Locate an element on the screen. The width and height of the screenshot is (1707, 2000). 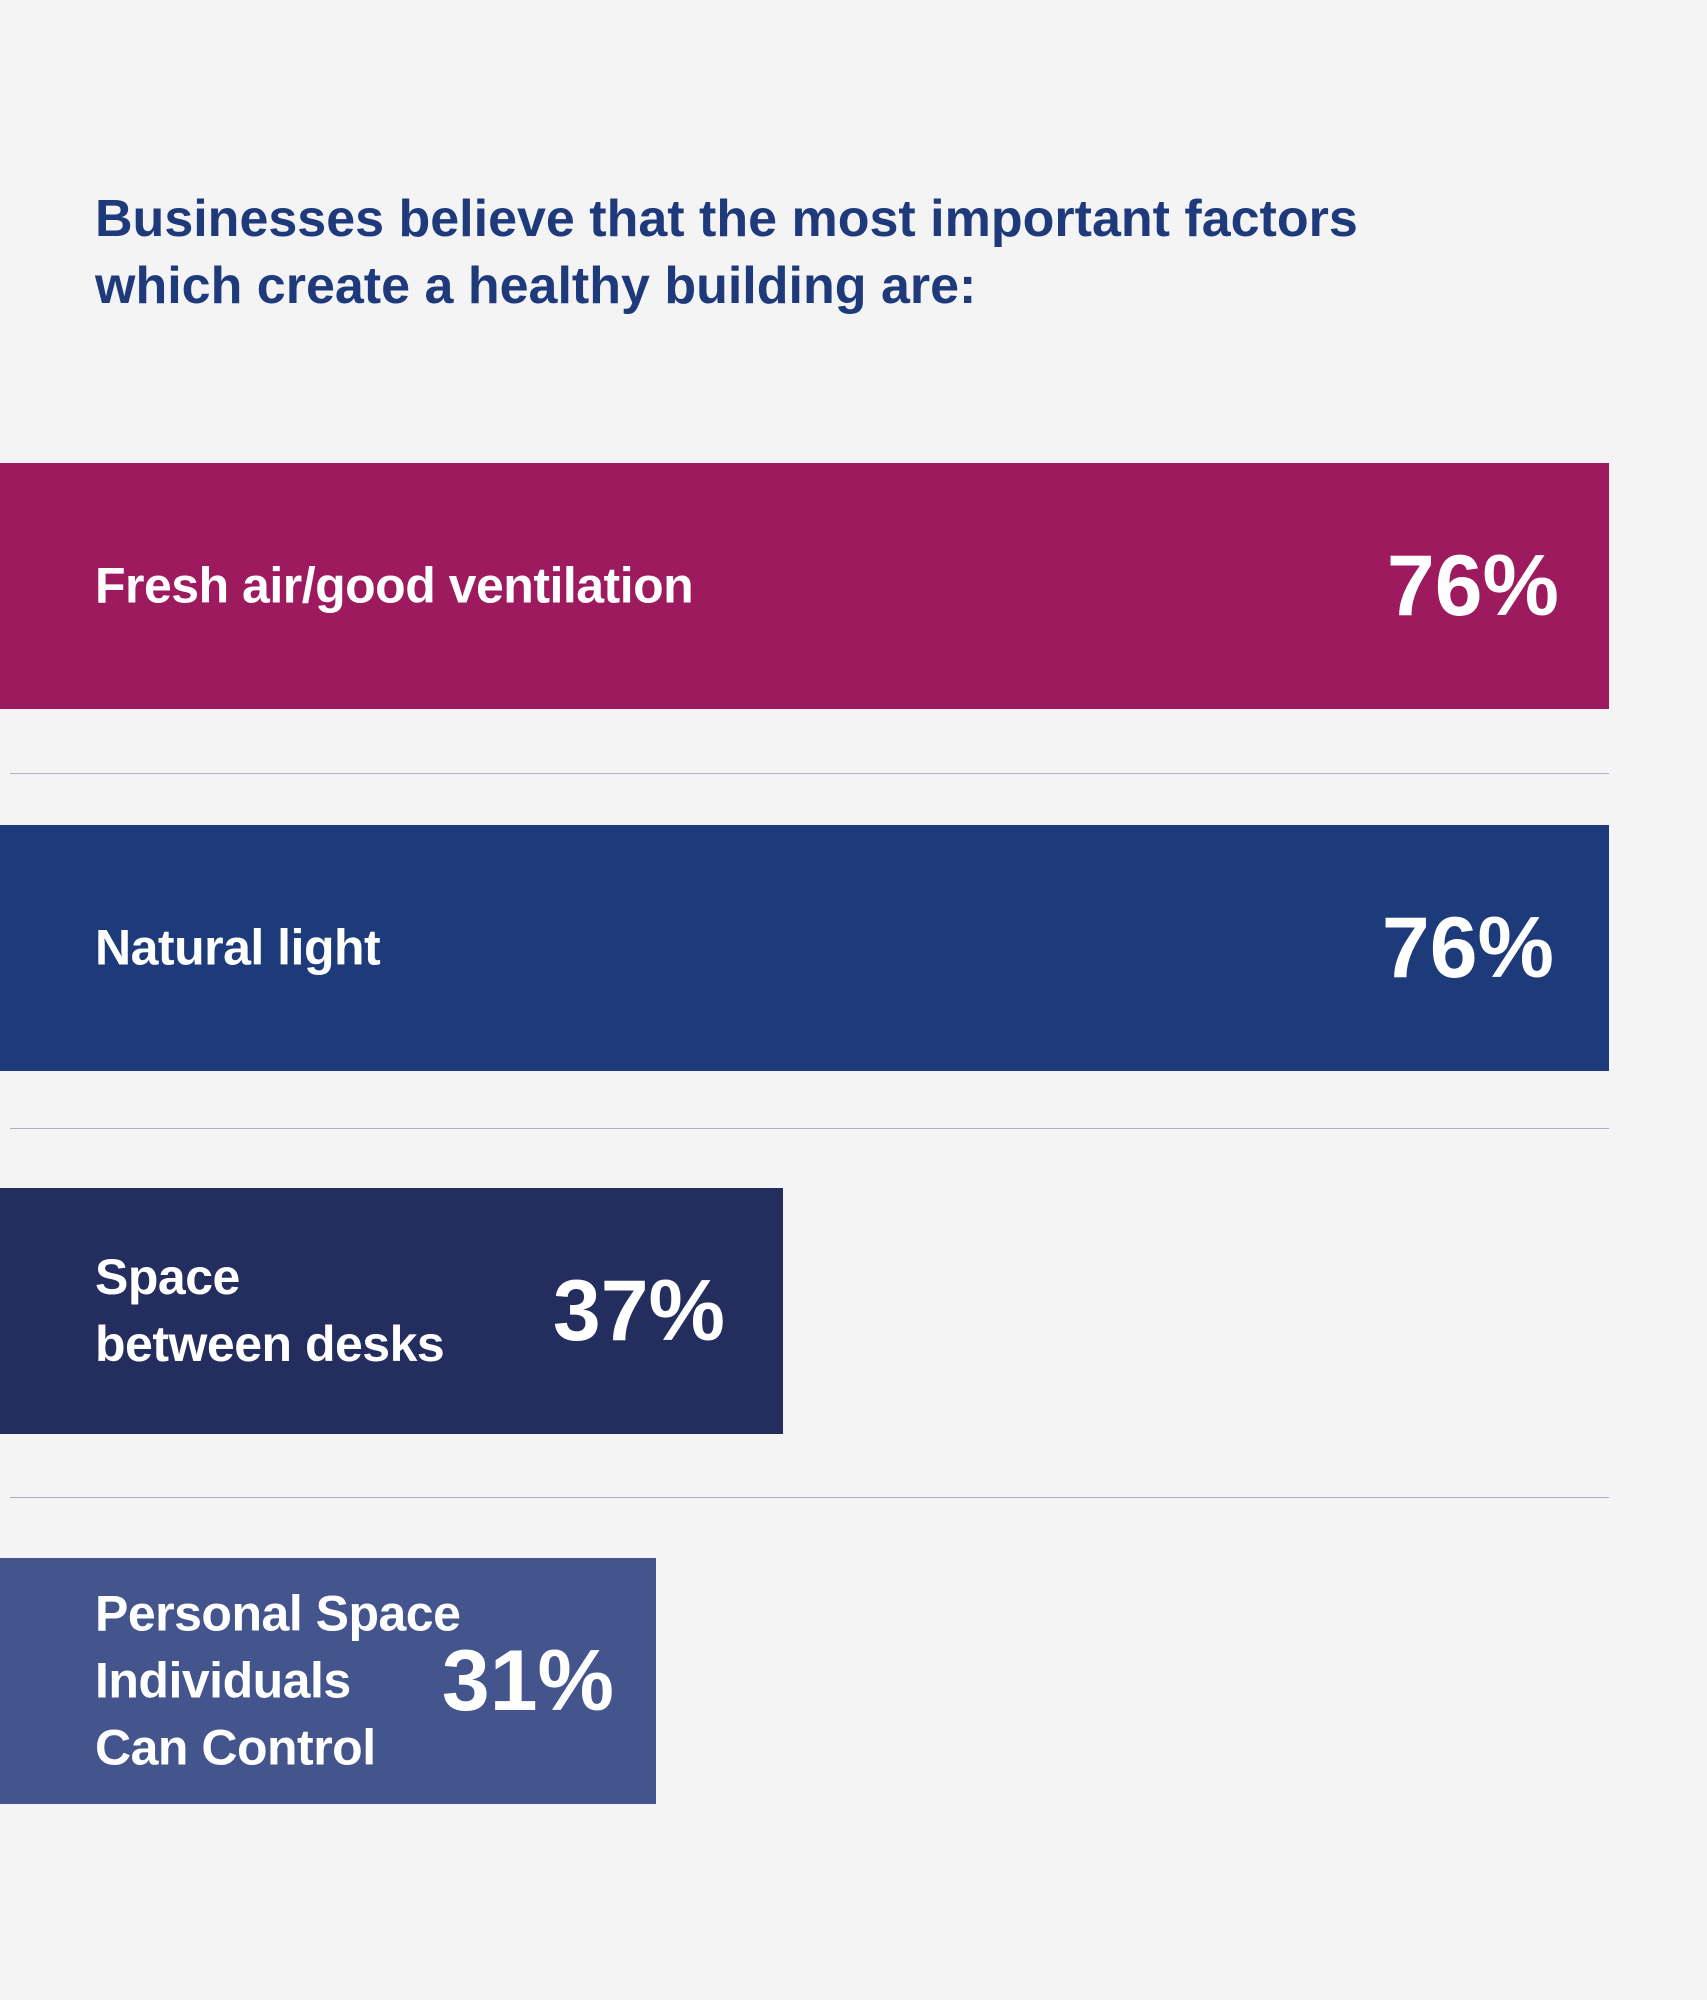
bar-label-line: Individuals is located at coordinates (223, 1680).